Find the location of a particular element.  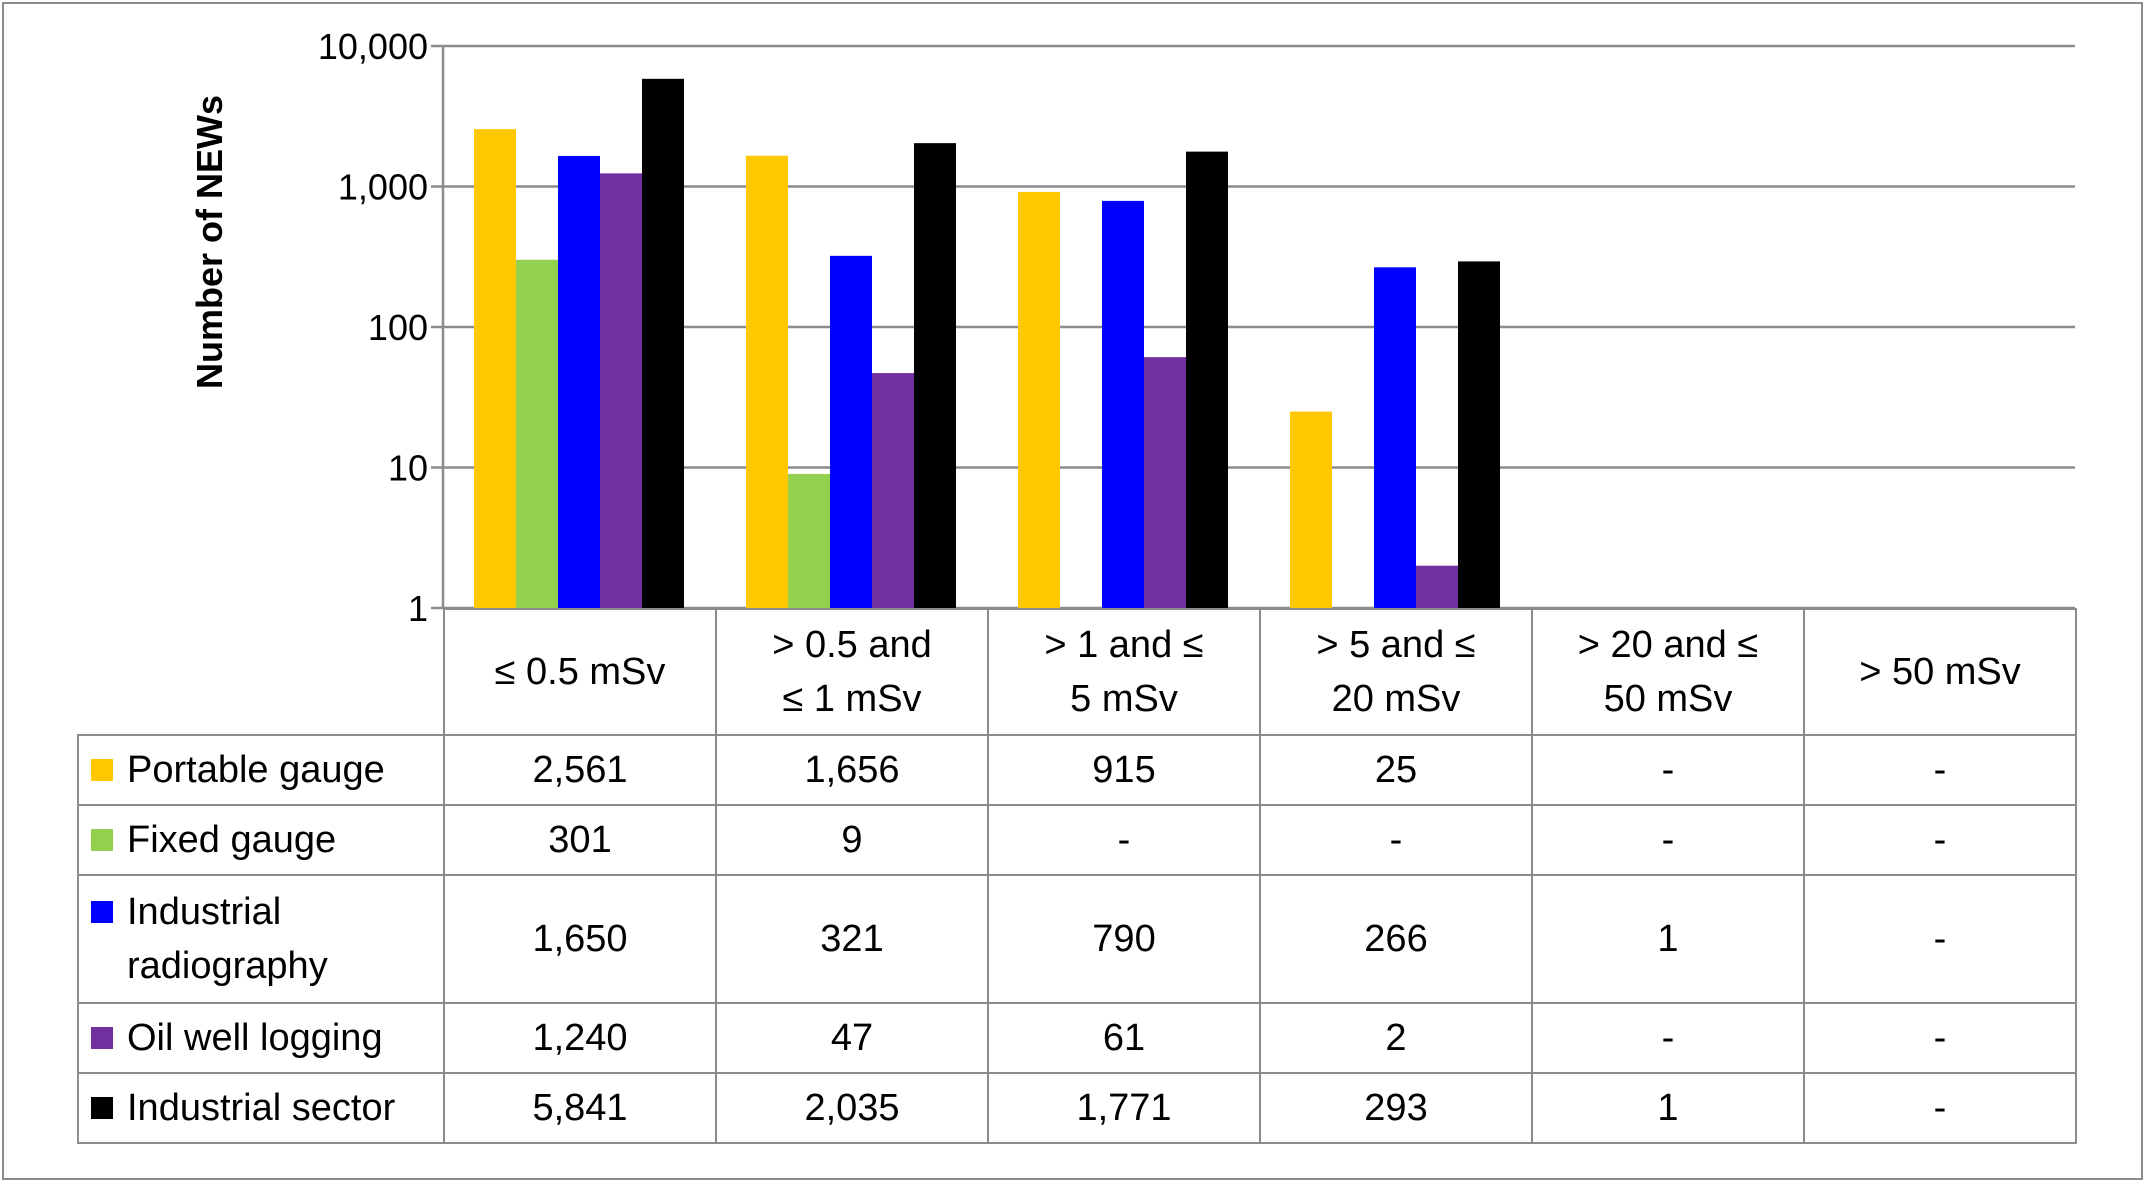

data-value-cell: 61 is located at coordinates (1124, 1038).